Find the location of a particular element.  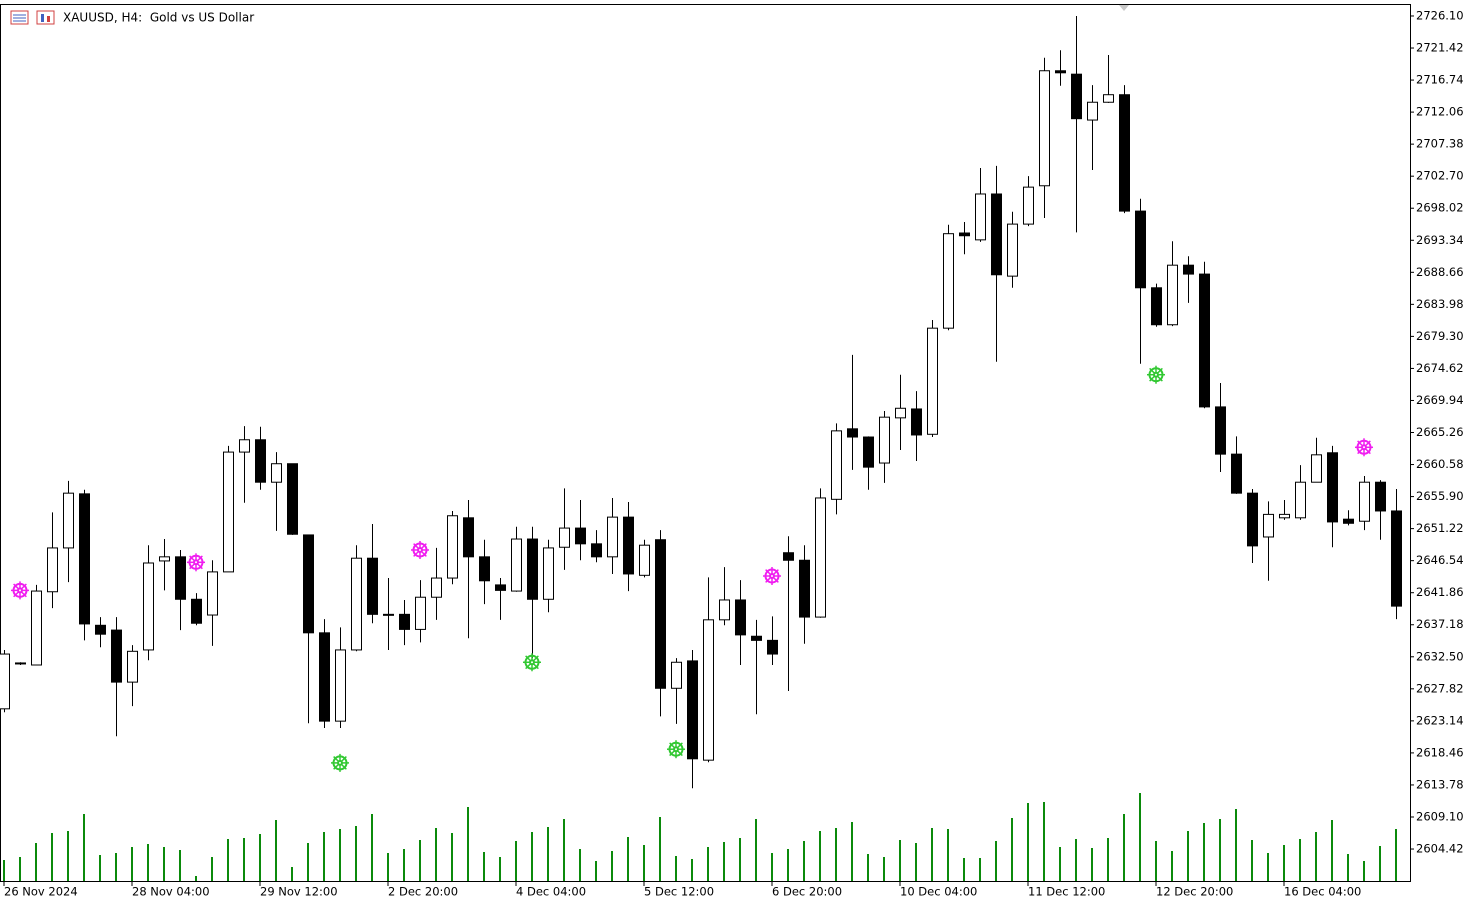

x-tick-label: 12 Dec 20:00 is located at coordinates (1194, 892).